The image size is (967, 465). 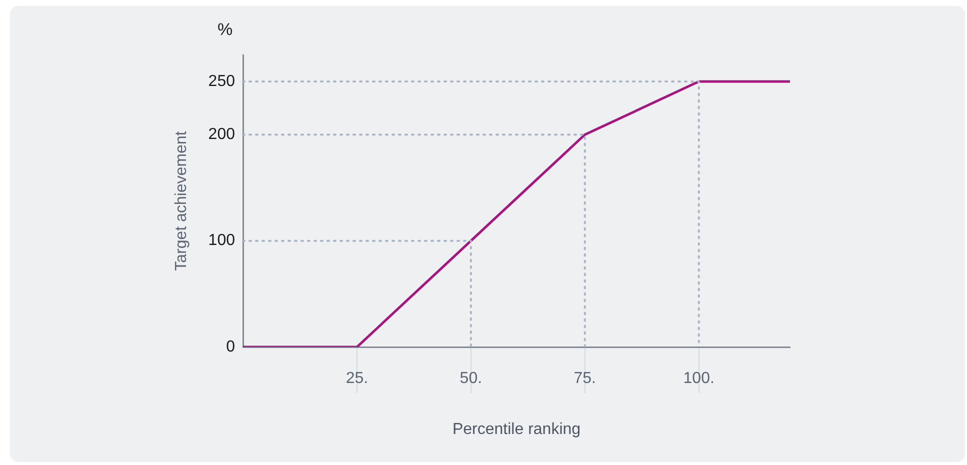 What do you see at coordinates (516, 429) in the screenshot?
I see `x-axis-title: Percentile ranking` at bounding box center [516, 429].